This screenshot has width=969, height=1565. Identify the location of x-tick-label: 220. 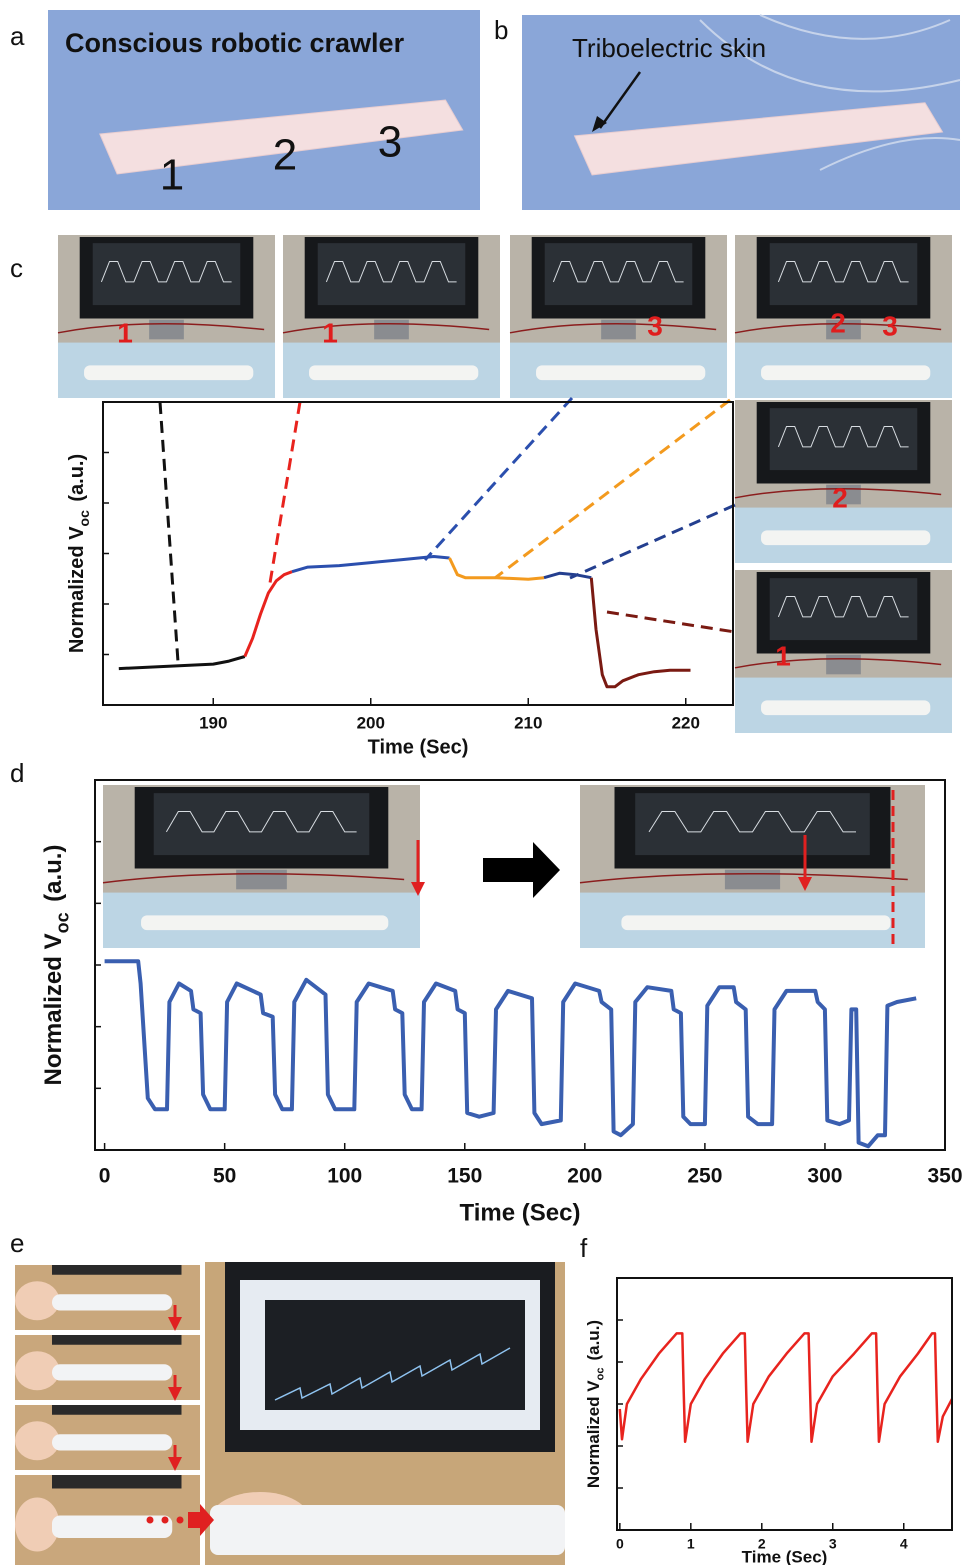
(686, 722).